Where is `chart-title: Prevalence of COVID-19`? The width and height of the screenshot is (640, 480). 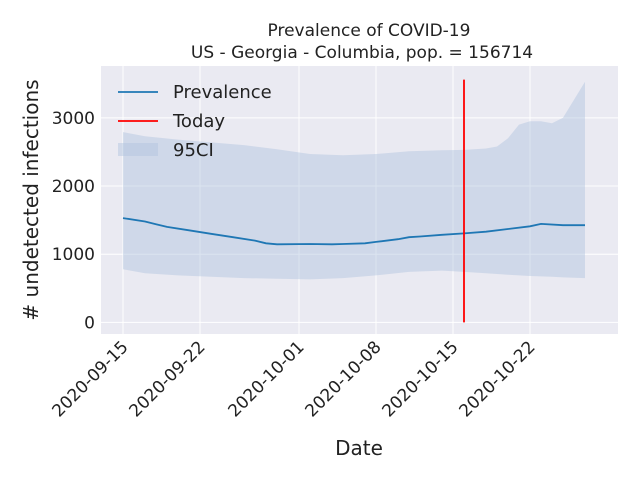
chart-title: Prevalence of COVID-19 is located at coordinates (369, 31).